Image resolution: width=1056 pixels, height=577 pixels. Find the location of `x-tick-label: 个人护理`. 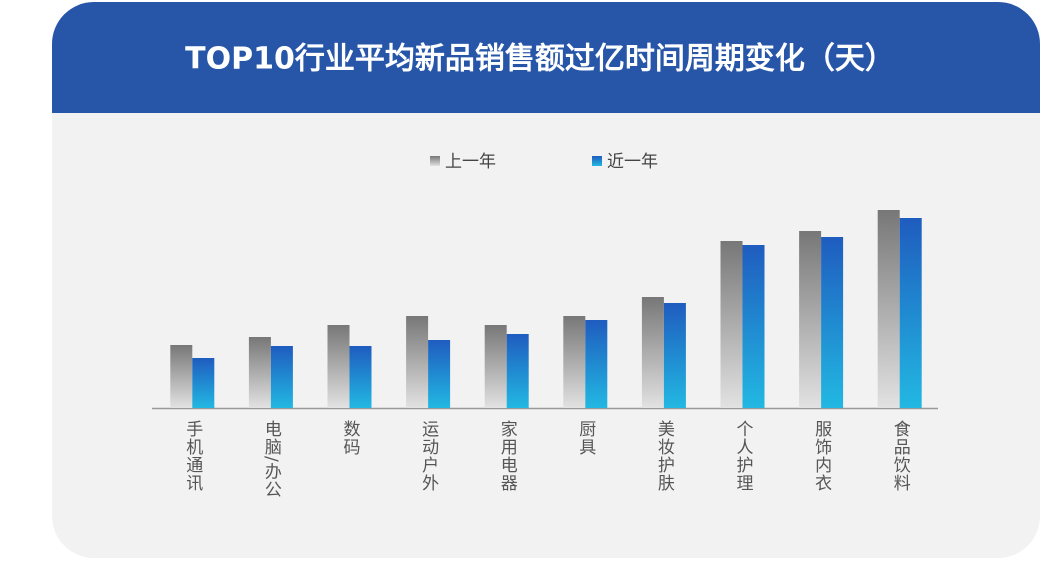

x-tick-label: 个人护理 is located at coordinates (743, 456).